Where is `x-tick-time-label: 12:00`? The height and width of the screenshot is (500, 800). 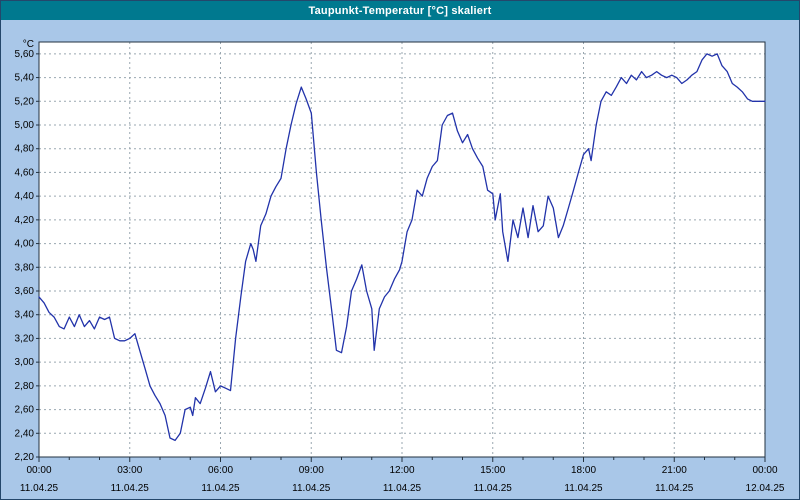
x-tick-time-label: 12:00 is located at coordinates (401, 470).